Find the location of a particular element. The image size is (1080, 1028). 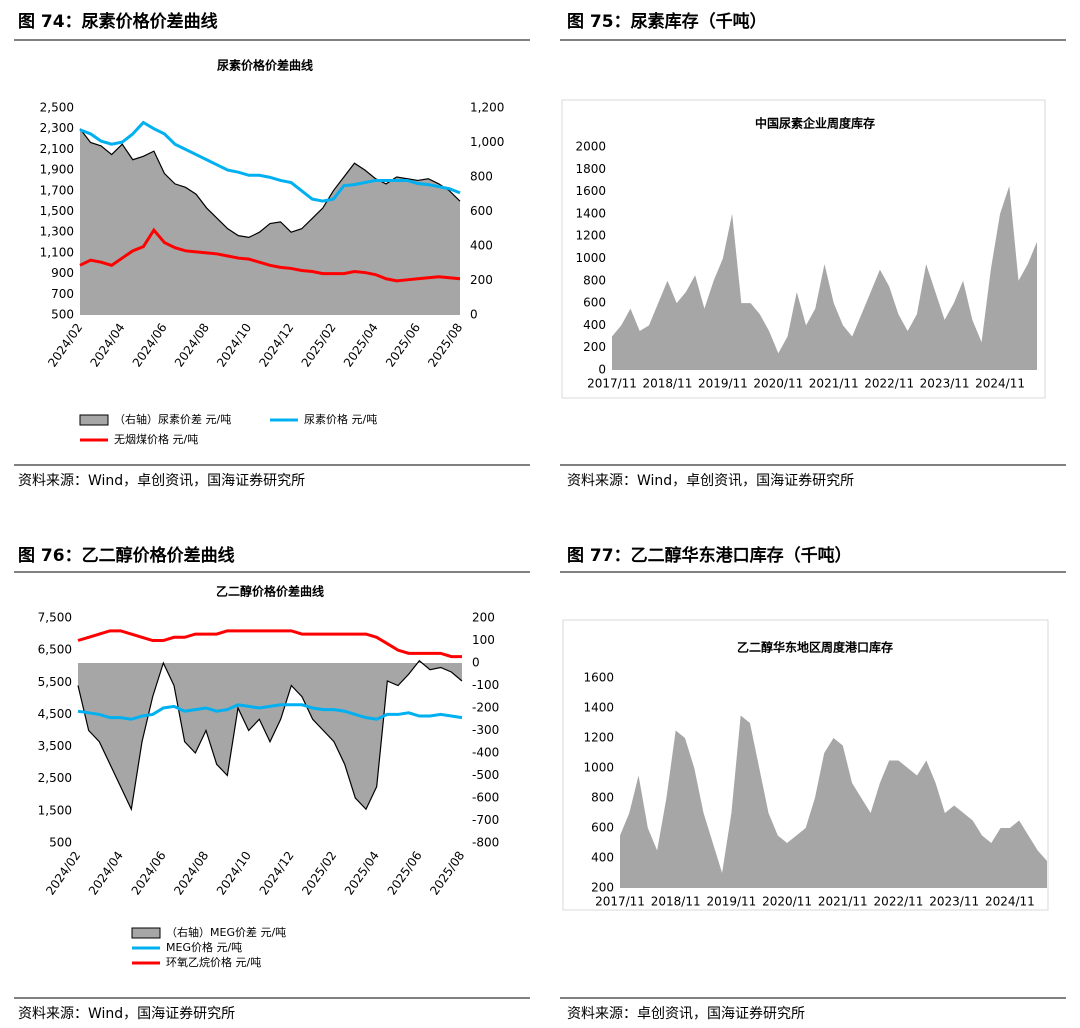

y-tick-label: 1400 is located at coordinates (598, 708).